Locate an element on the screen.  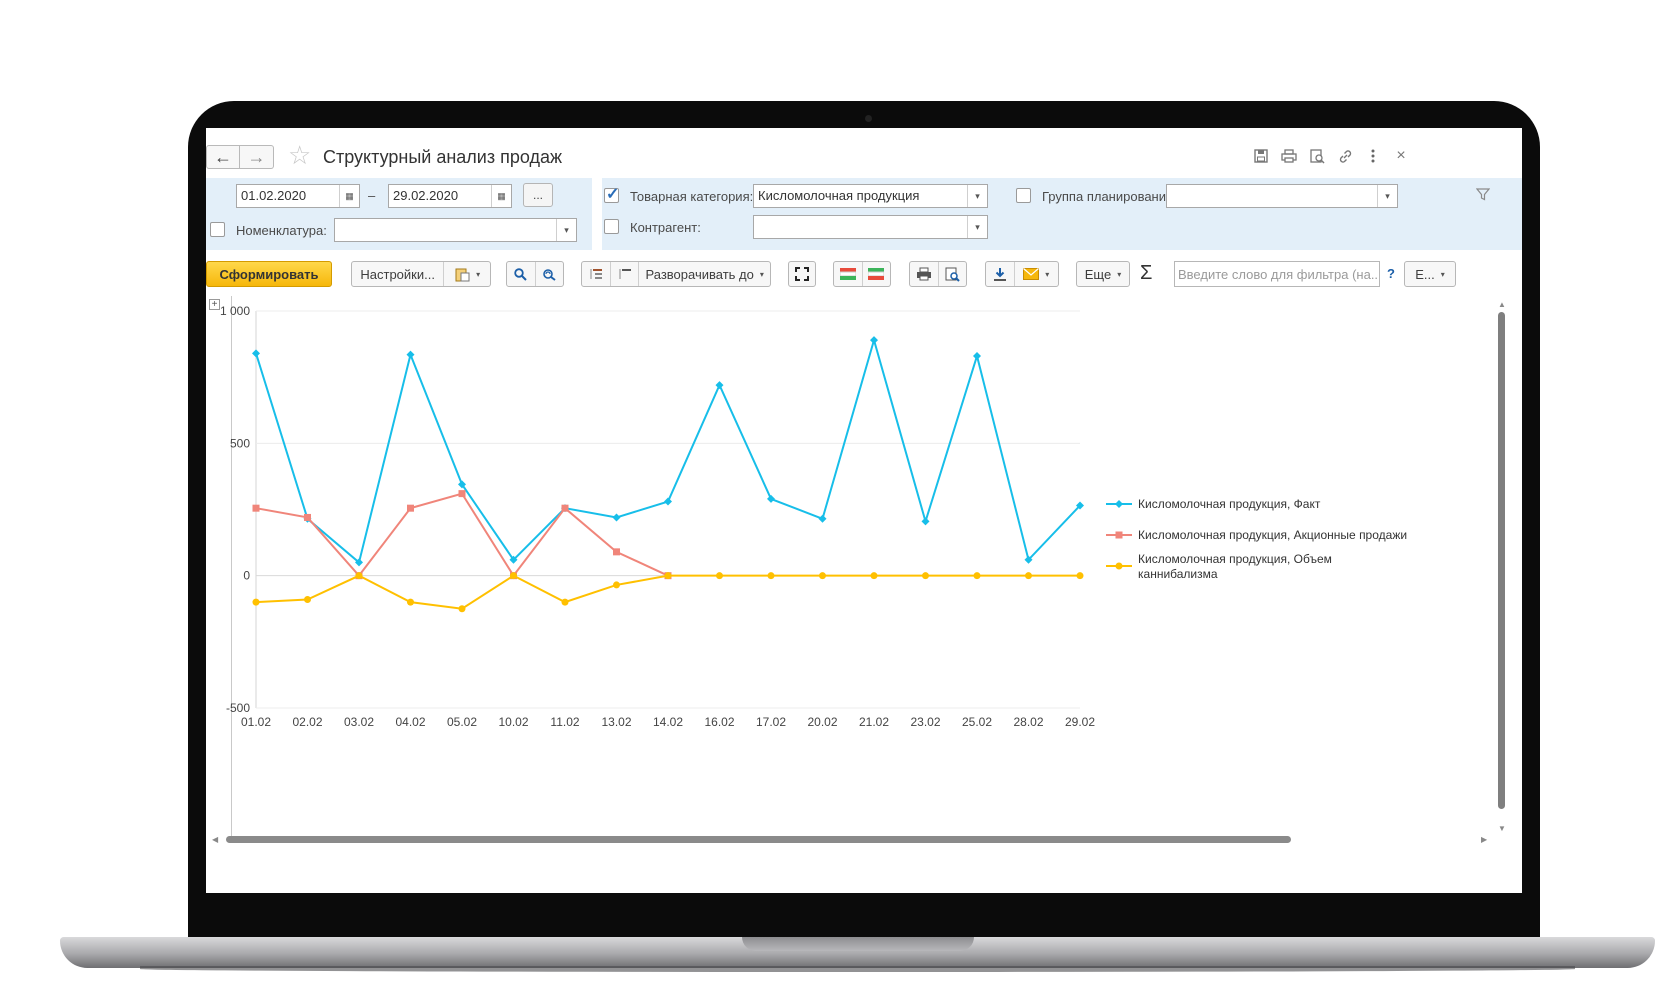
search-next-icon is located at coordinates (550, 274).